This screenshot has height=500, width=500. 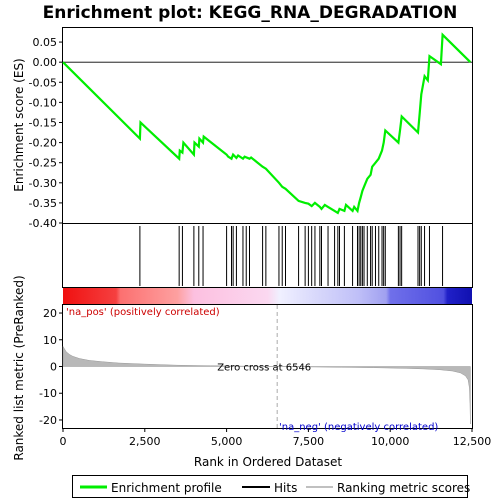 I want to click on neg-label: 'na_neg' (negatively correlated), so click(x=358, y=427).